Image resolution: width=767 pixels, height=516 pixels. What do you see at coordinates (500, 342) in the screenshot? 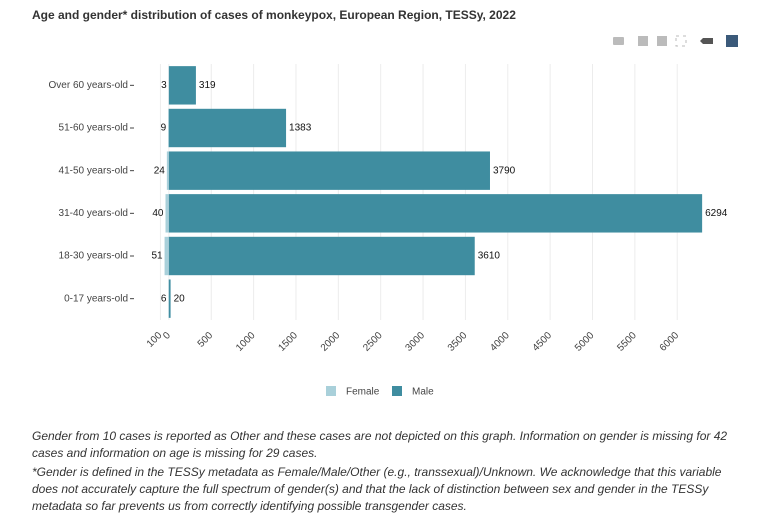
I see `x-tick-label: 4000` at bounding box center [500, 342].